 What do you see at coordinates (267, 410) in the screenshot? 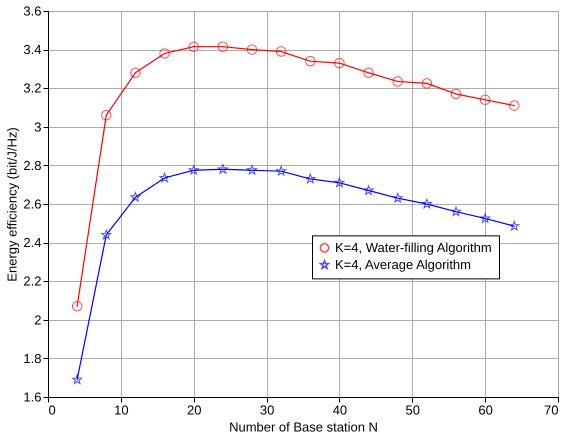
I see `x-tick-label: 30` at bounding box center [267, 410].